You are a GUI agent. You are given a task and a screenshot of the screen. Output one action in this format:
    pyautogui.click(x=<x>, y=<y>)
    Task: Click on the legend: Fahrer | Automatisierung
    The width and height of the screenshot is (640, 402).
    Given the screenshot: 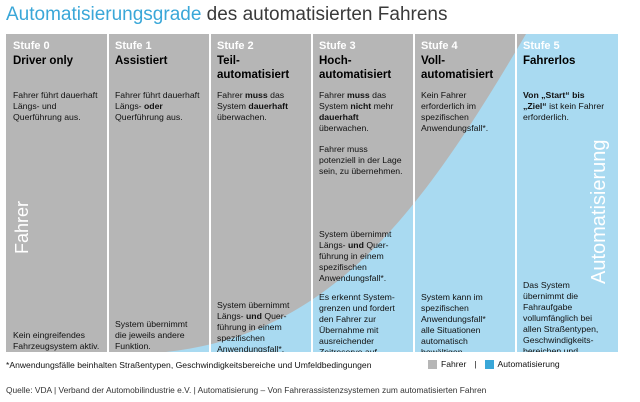 What is the action you would take?
    pyautogui.click(x=494, y=364)
    